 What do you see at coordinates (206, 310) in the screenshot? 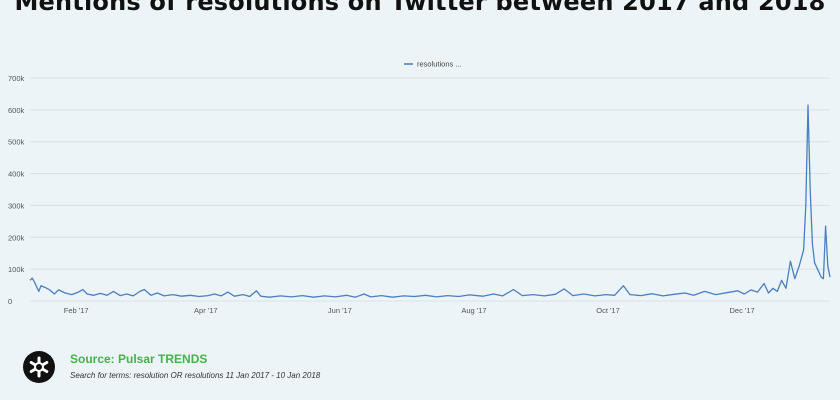
I see `x-tick-label: Apr '17` at bounding box center [206, 310].